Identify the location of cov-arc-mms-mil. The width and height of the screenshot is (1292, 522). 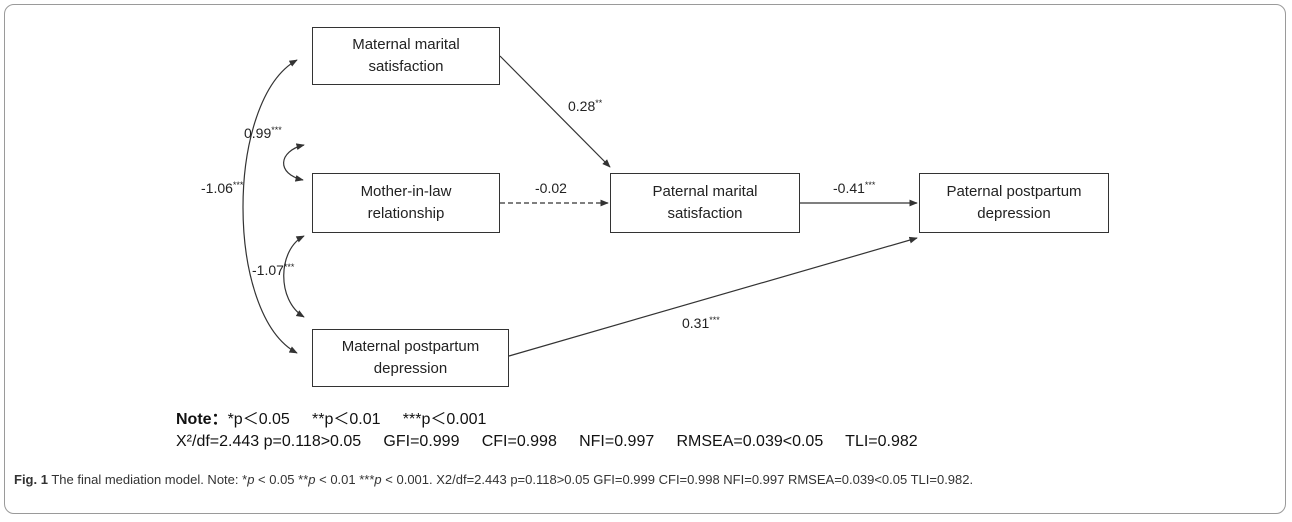
(294, 162).